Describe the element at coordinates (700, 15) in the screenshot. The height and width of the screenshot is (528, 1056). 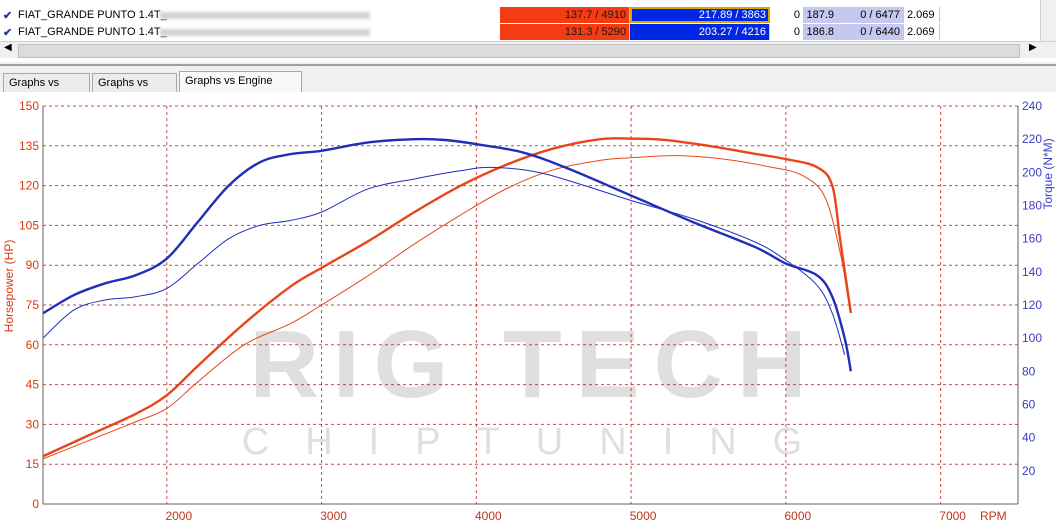
I see `max-torque-cell: 217.89 / 3863` at that location.